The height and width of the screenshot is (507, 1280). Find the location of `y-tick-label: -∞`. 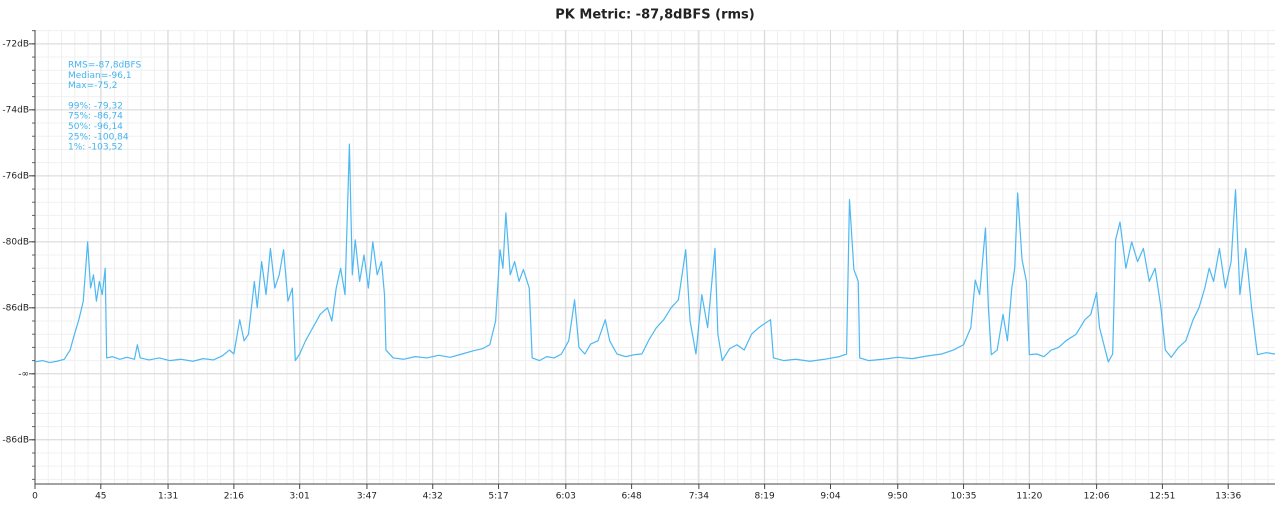

y-tick-label: -∞ is located at coordinates (23, 374).